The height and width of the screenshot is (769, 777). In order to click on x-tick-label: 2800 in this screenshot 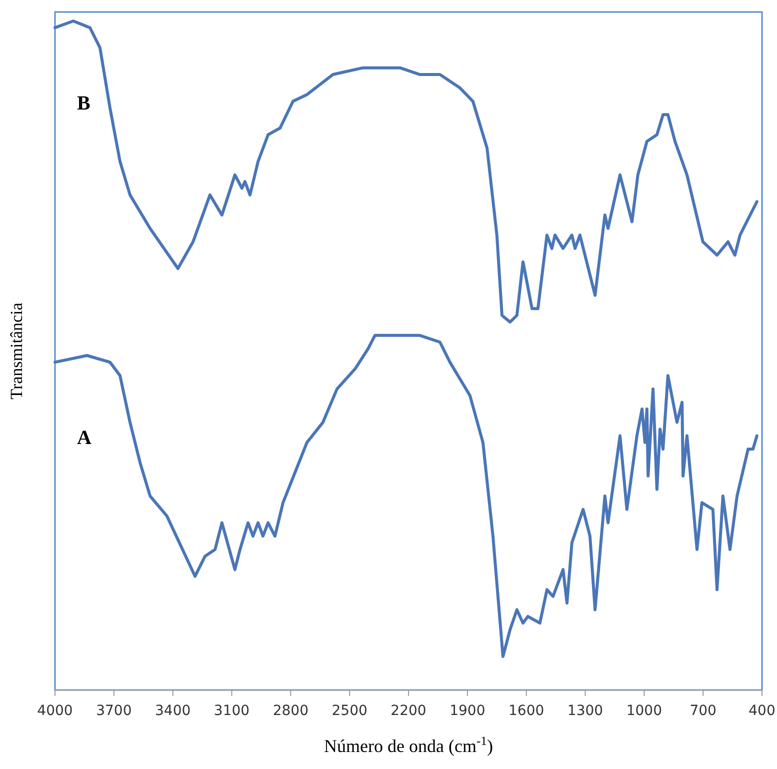, I will do `click(290, 711)`.